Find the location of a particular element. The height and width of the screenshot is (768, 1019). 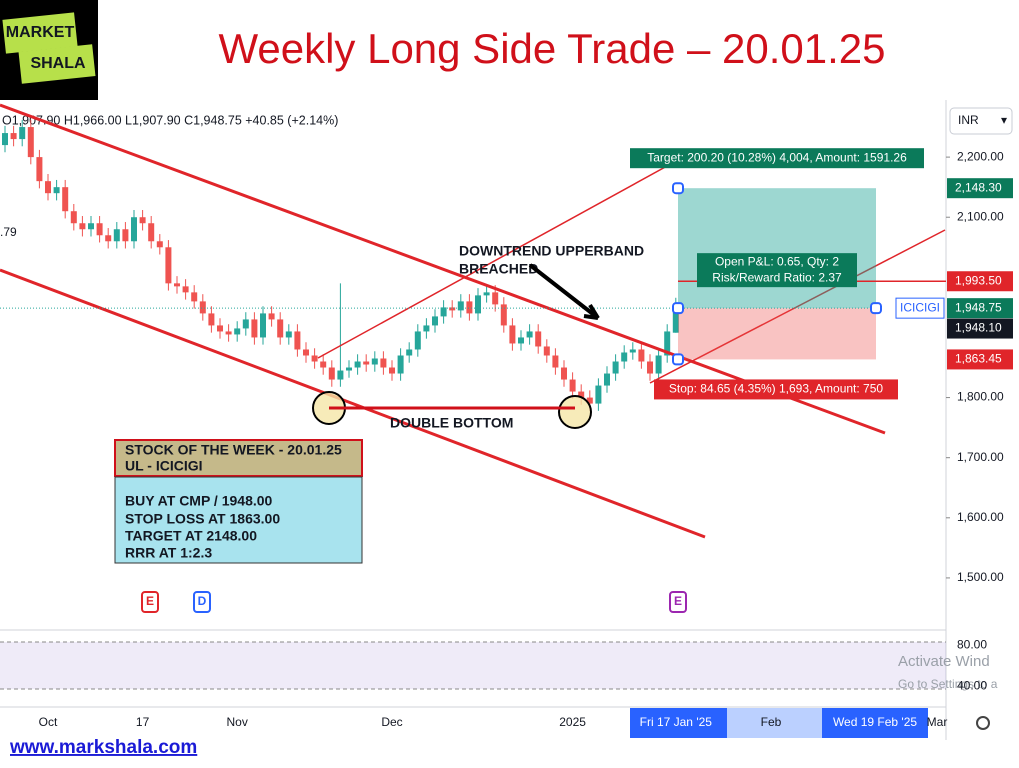

watermark: Go to Settings to a is located at coordinates (948, 684).